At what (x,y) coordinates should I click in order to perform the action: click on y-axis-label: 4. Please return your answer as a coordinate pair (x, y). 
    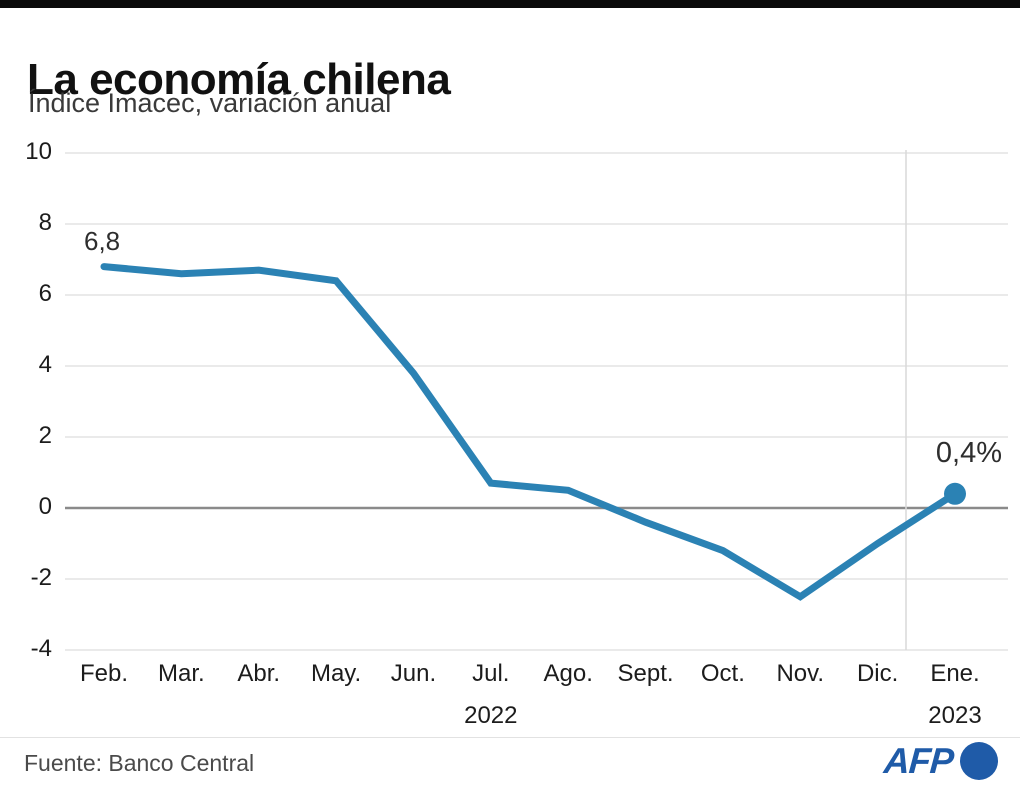
    Looking at the image, I should click on (45, 364).